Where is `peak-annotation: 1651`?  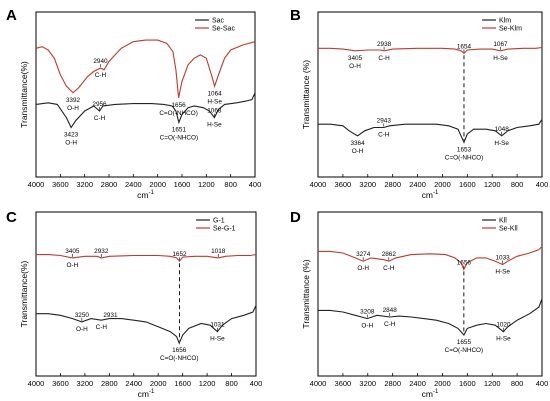
peak-annotation: 1651 is located at coordinates (179, 130).